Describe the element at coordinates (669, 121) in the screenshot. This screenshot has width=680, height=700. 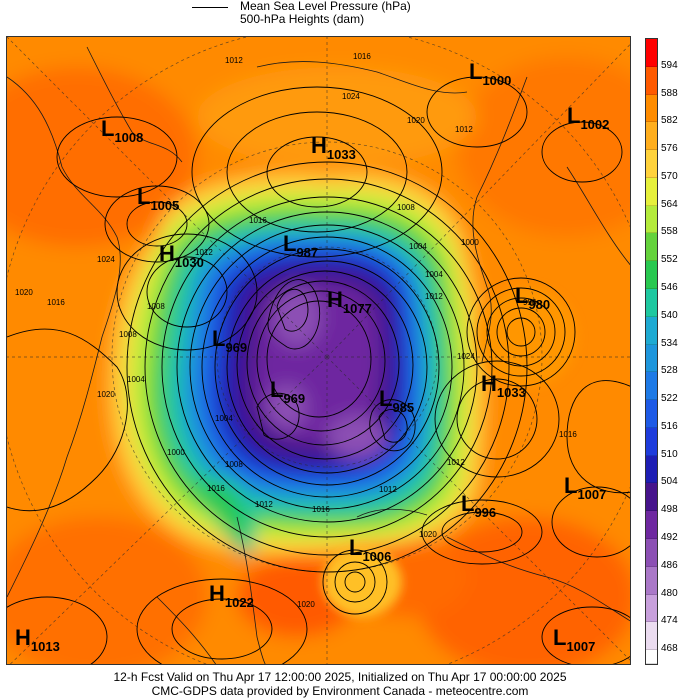
I see `colorbar-label: 582` at that location.